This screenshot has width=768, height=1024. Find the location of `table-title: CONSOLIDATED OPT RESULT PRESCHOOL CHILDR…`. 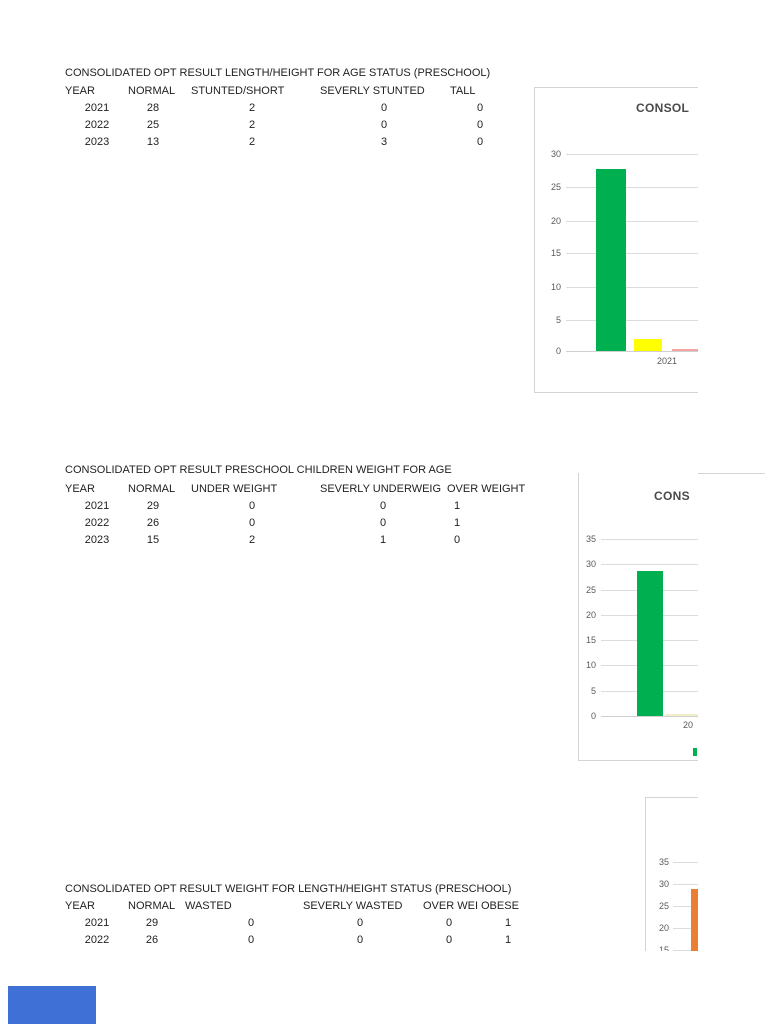

table-title: CONSOLIDATED OPT RESULT PRESCHOOL CHILDR… is located at coordinates (258, 470).